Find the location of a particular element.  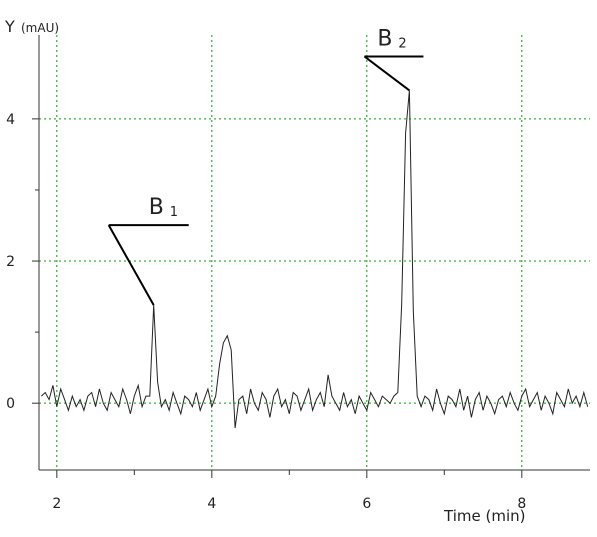

y-axis-label: Y is located at coordinates (9, 26).